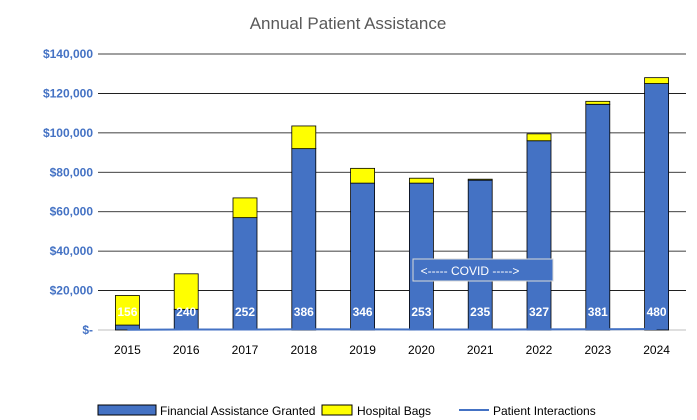  I want to click on x-tick-label: 2018, so click(303, 350).